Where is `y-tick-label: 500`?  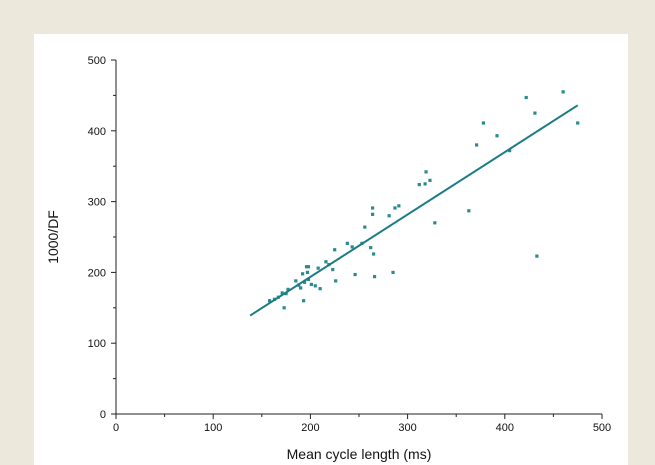 y-tick-label: 500 is located at coordinates (97, 61).